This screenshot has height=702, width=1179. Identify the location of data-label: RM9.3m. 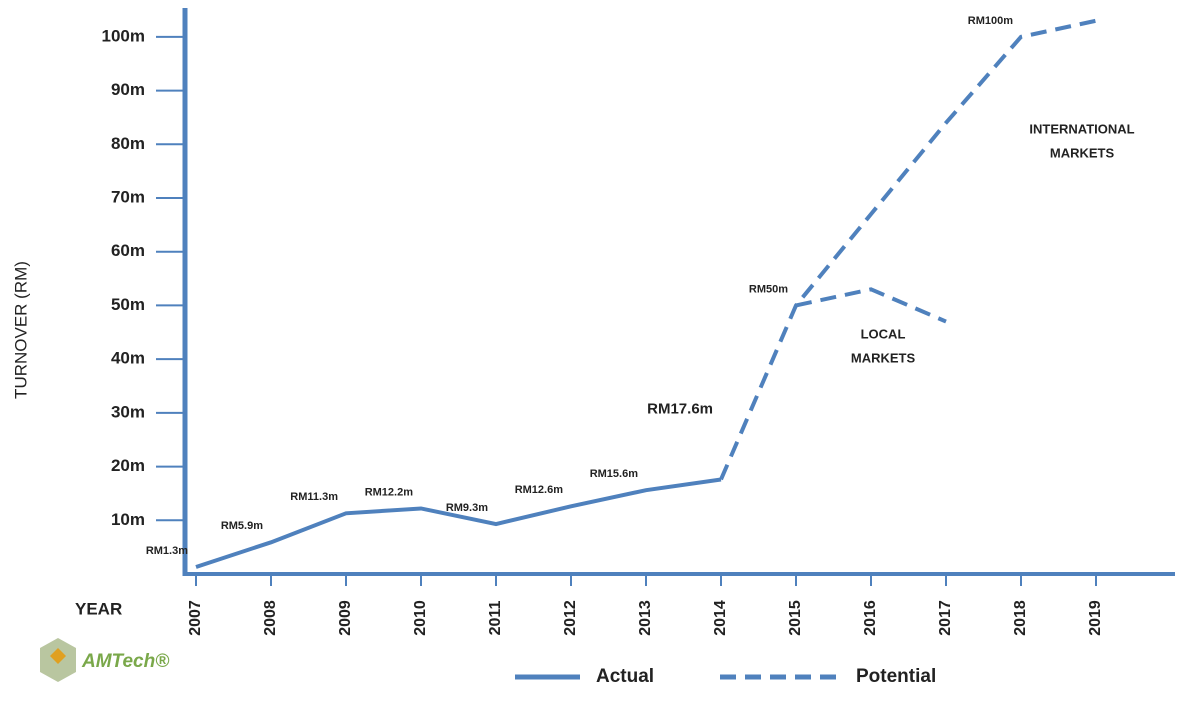
(467, 508).